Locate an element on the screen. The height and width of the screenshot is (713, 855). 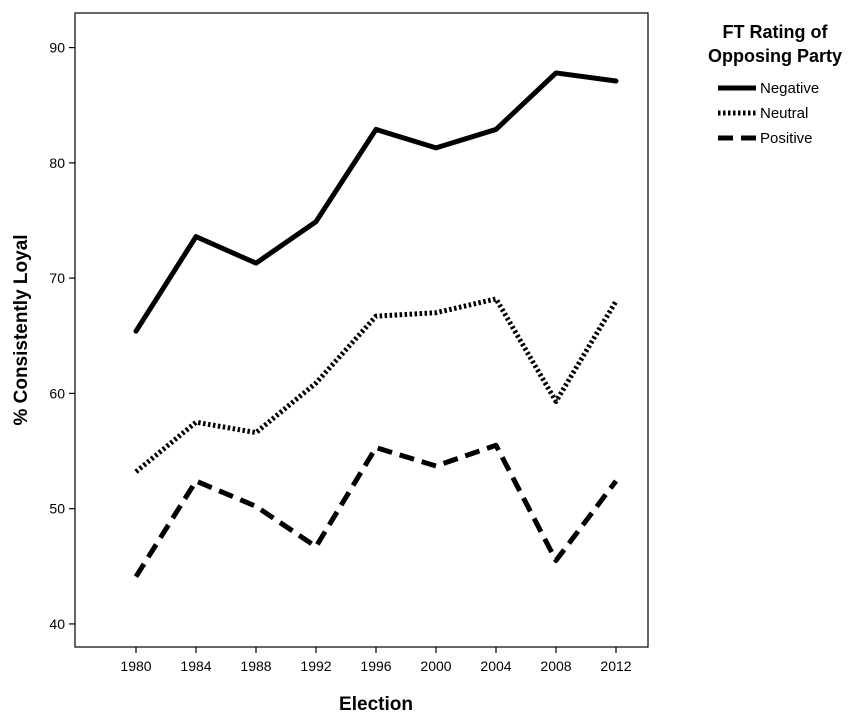
x-tick-label: 1992 is located at coordinates (315, 666).